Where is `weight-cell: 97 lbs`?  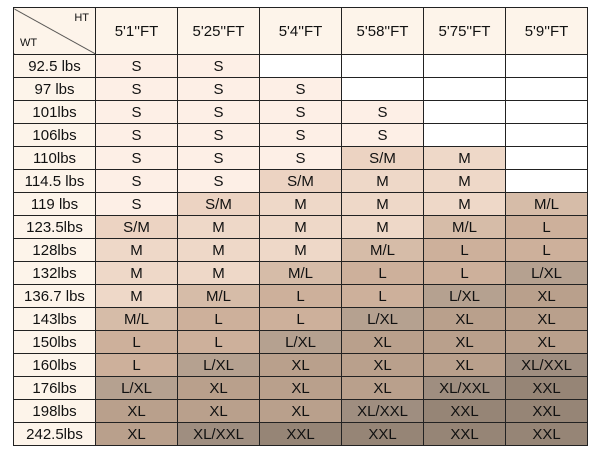 weight-cell: 97 lbs is located at coordinates (54, 89).